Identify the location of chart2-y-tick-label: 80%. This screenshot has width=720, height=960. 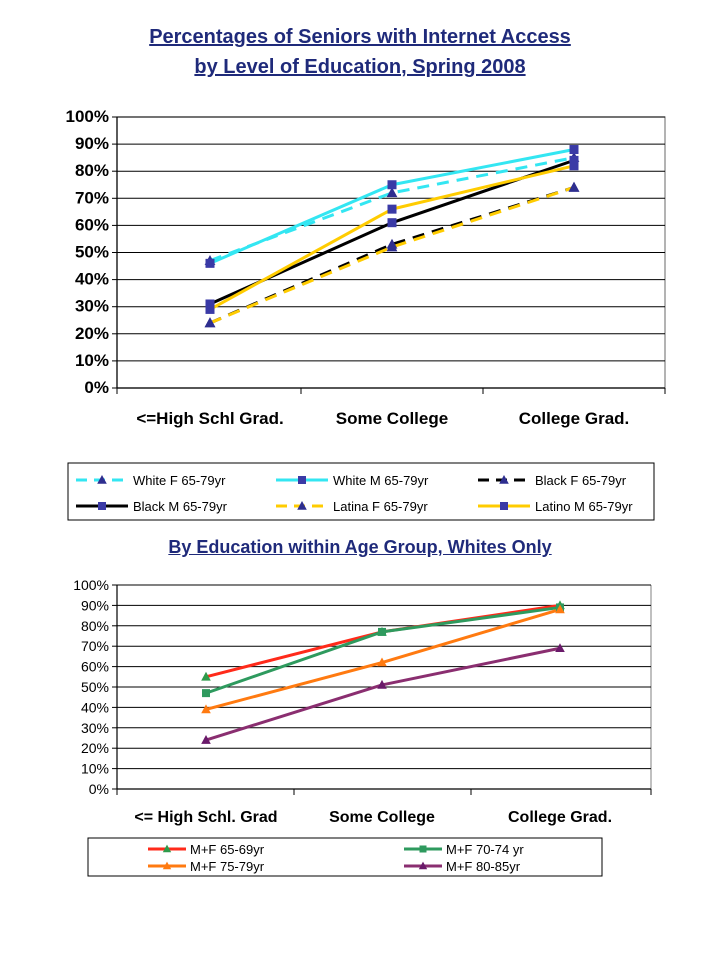
(95, 626).